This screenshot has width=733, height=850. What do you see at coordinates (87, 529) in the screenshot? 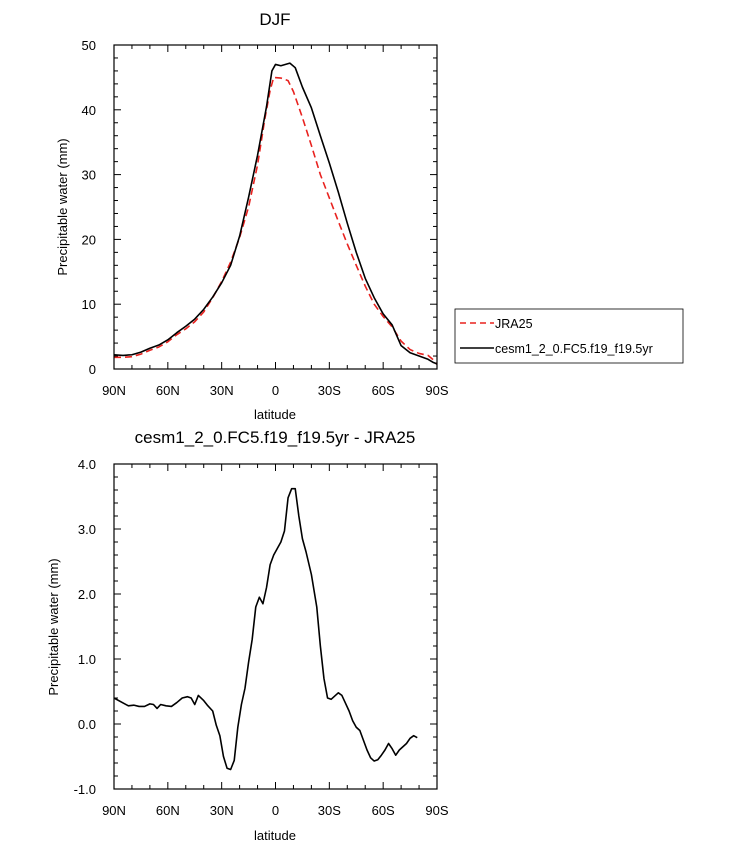
I see `bottom-y-tick-label: 3.0` at bounding box center [87, 529].